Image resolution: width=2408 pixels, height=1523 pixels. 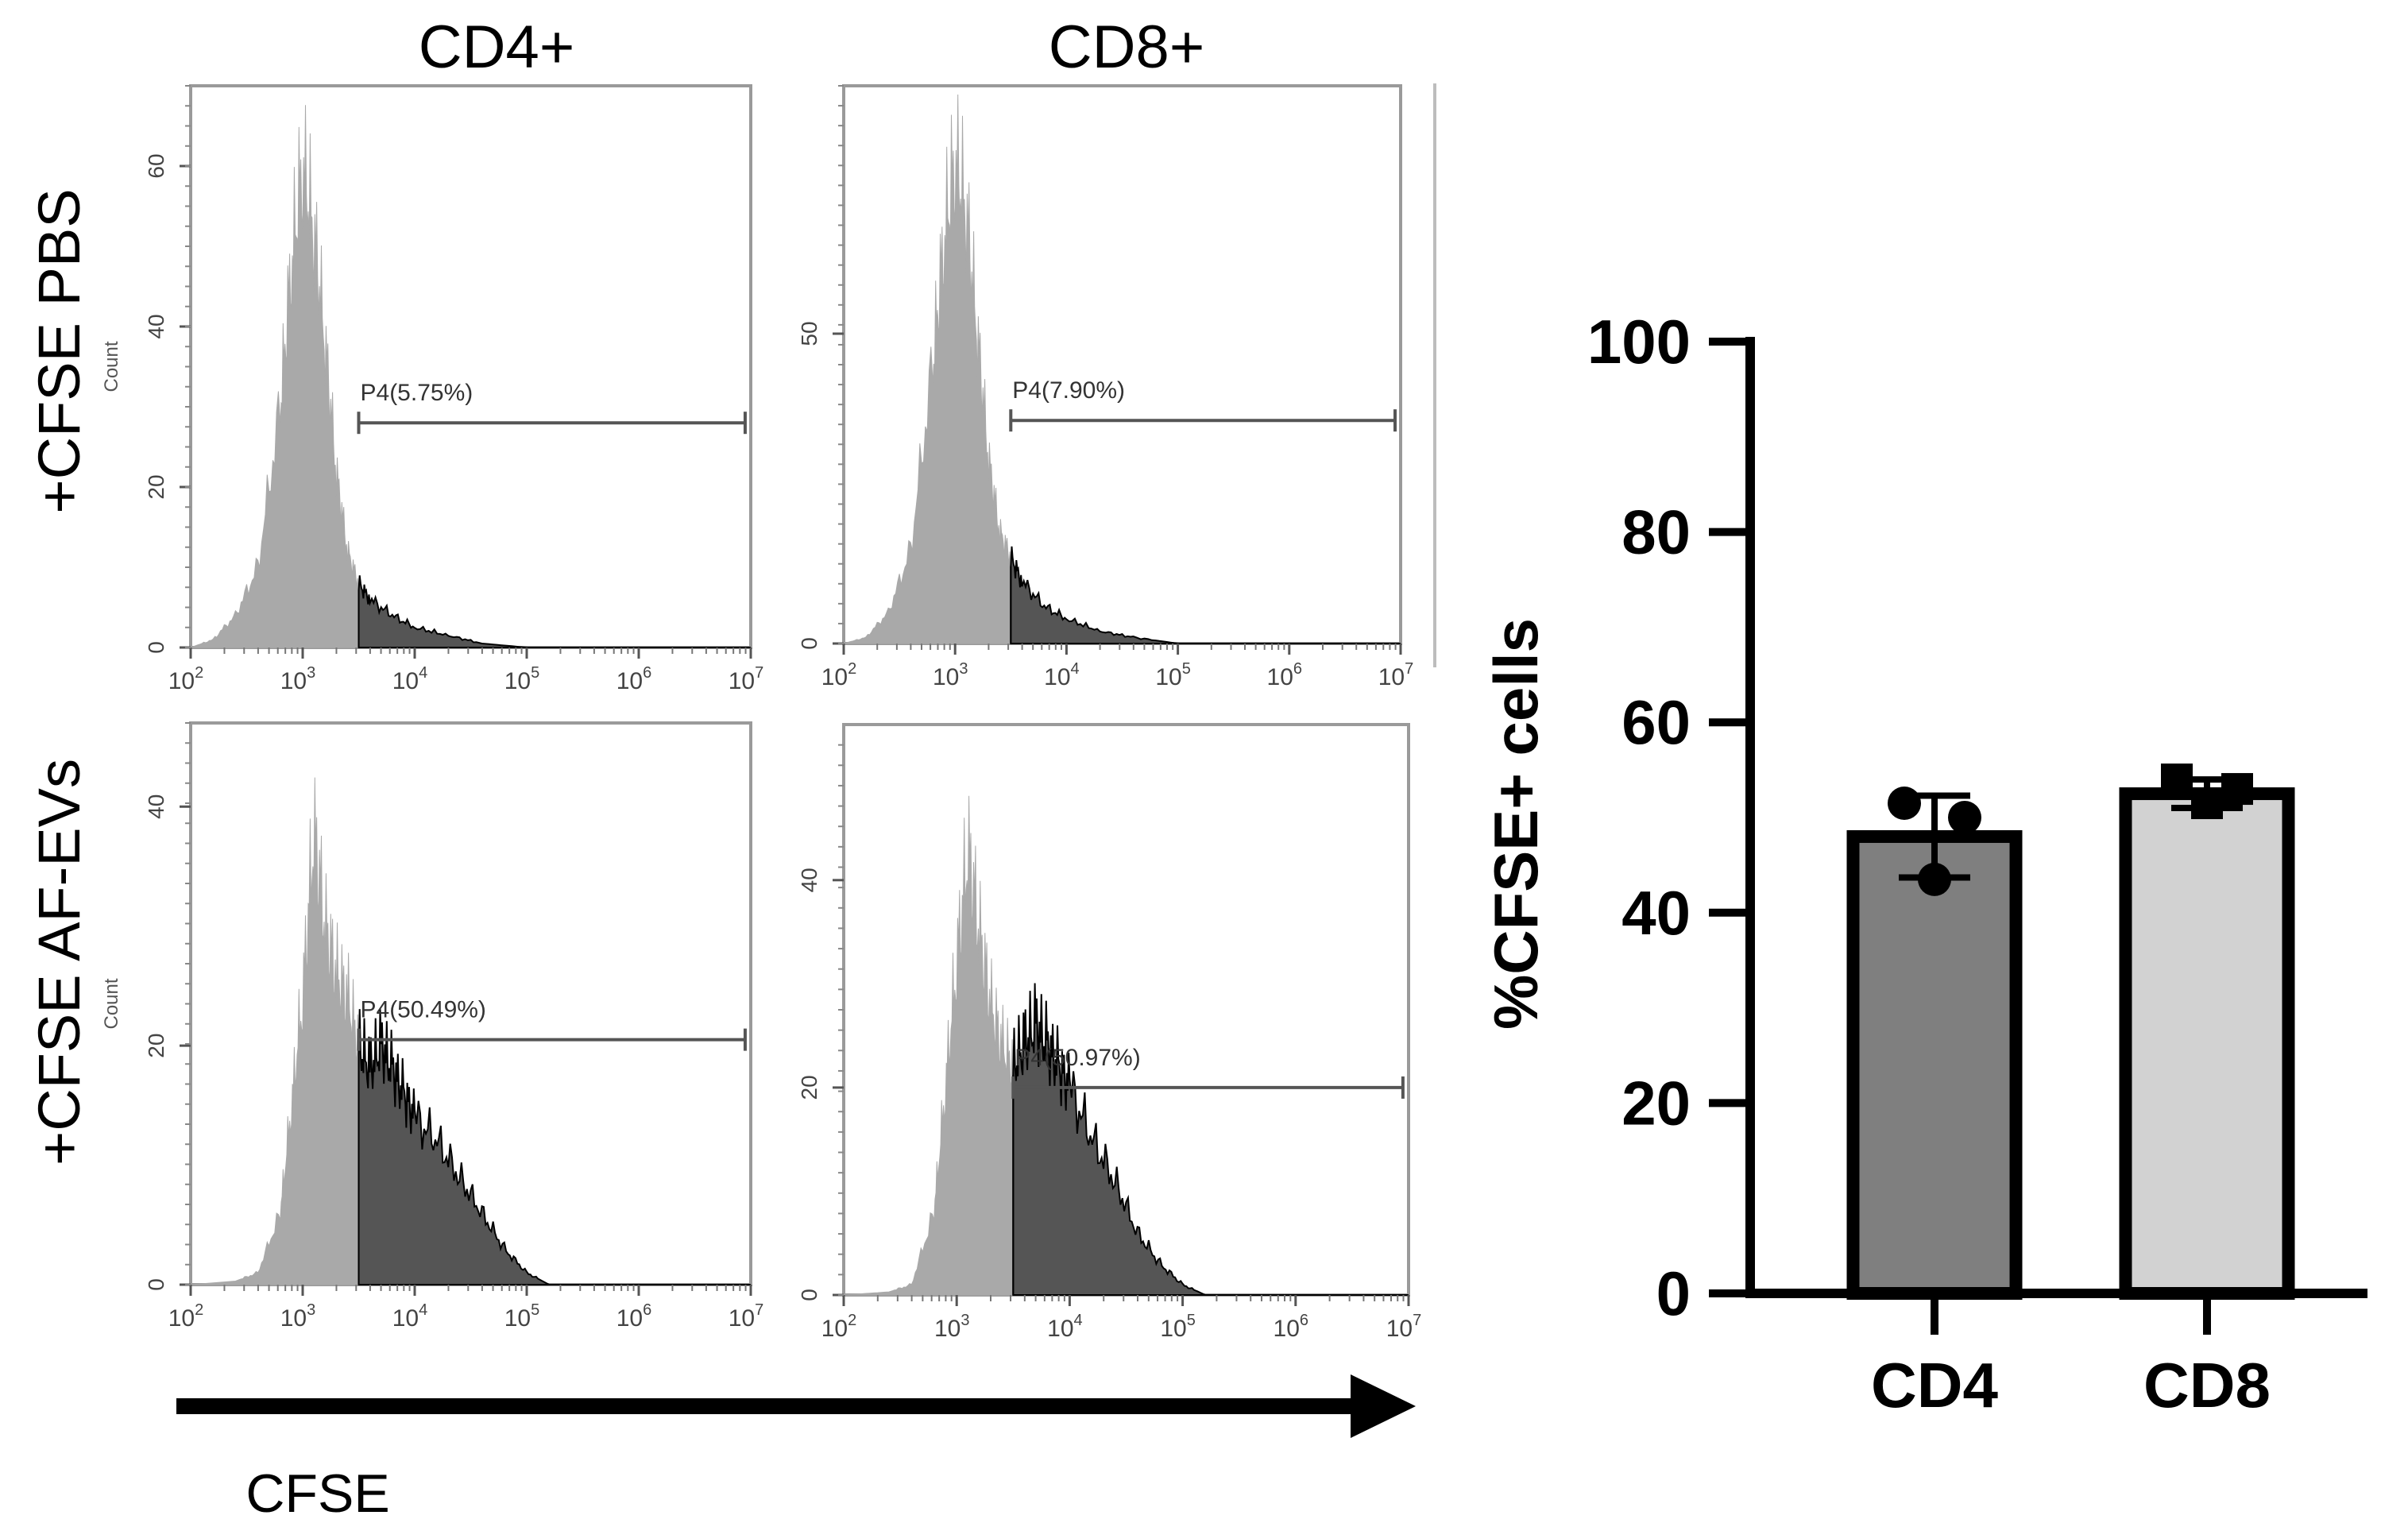 I want to click on histogram-cd4-af-evs: P4(50.49%) 10² 10³ 10⁴ 10⁵ 10⁶ 10⁷ 0 20 40 Count, so click(x=432, y=1026).